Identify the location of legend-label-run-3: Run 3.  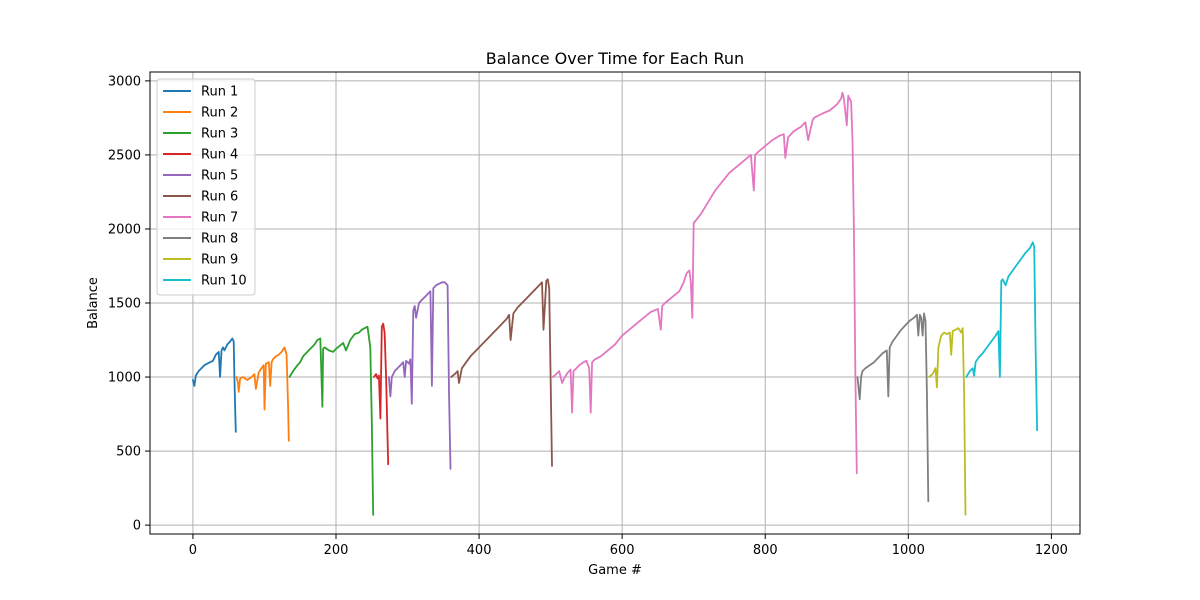
(219, 134).